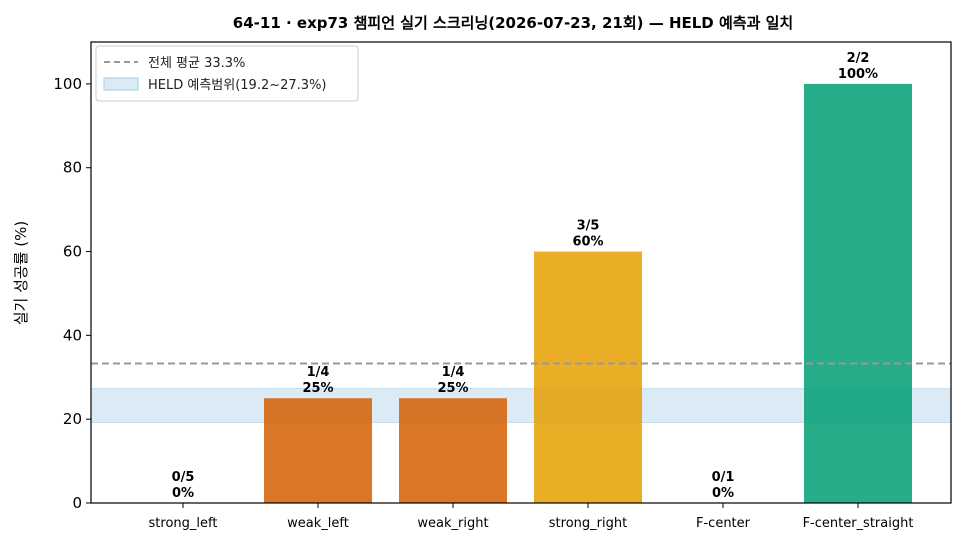 Image resolution: width=965 pixels, height=546 pixels. What do you see at coordinates (237, 85) in the screenshot?
I see `legend-band-label: HELD 예측범위(19.2~27.3%)` at bounding box center [237, 85].